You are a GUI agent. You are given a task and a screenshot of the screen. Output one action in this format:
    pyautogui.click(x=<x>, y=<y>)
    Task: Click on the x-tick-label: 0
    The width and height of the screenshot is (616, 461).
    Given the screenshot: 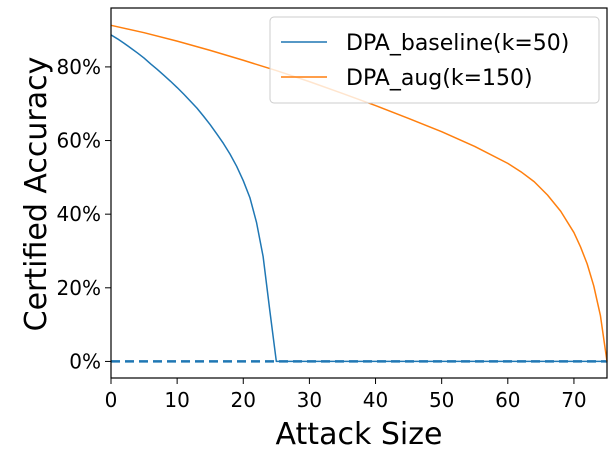 What is the action you would take?
    pyautogui.click(x=111, y=400)
    